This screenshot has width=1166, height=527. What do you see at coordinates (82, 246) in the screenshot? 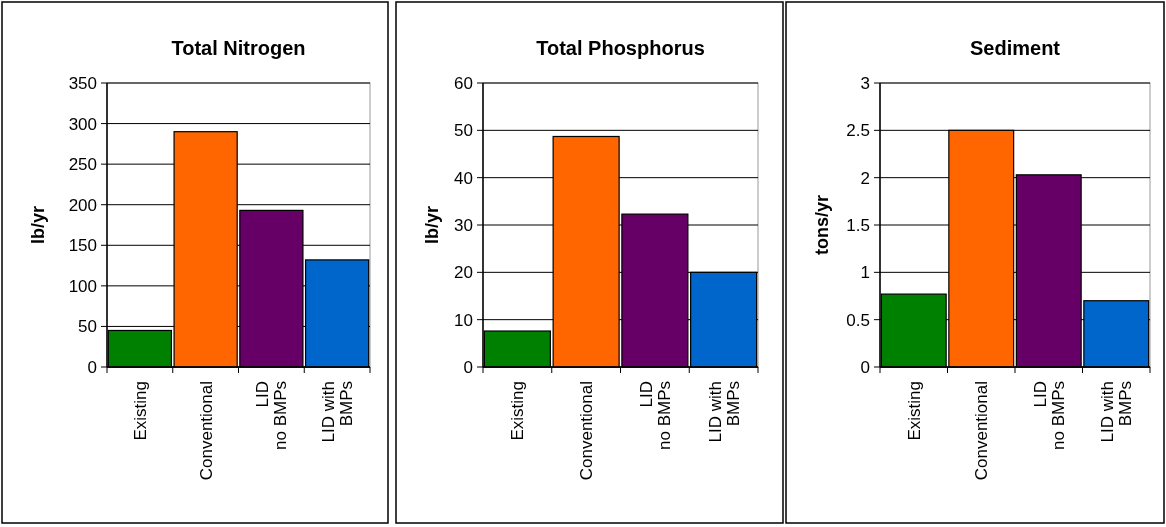
I see `y-tick-label: 150` at bounding box center [82, 246].